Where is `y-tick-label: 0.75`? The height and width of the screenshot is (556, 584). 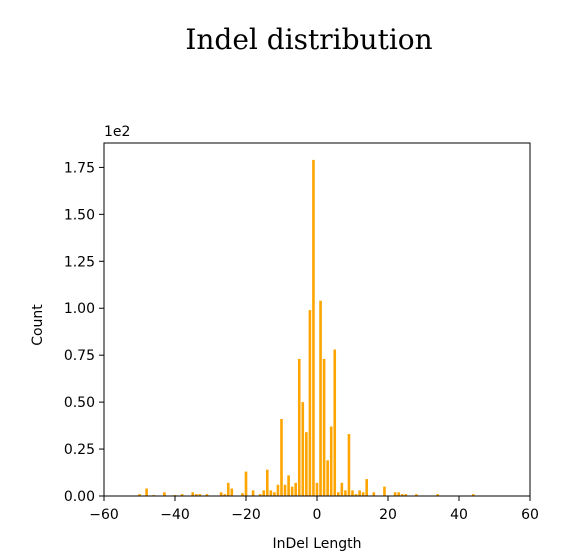 y-tick-label: 0.75 is located at coordinates (79, 356).